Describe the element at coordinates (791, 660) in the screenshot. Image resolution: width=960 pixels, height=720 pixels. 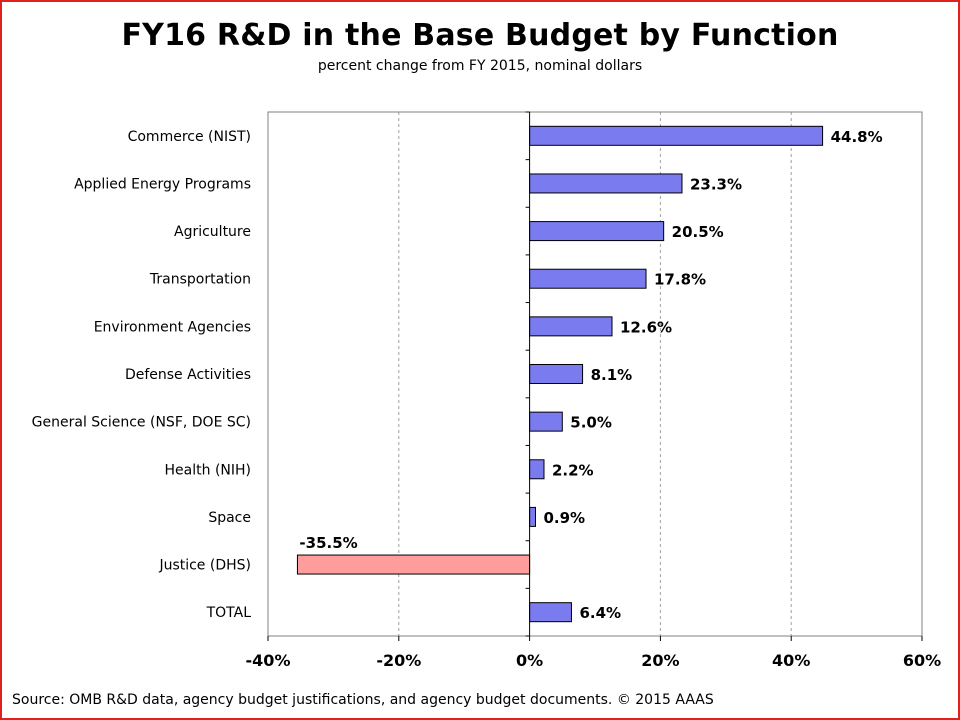
I see `x-tick-label-4: 40%` at that location.